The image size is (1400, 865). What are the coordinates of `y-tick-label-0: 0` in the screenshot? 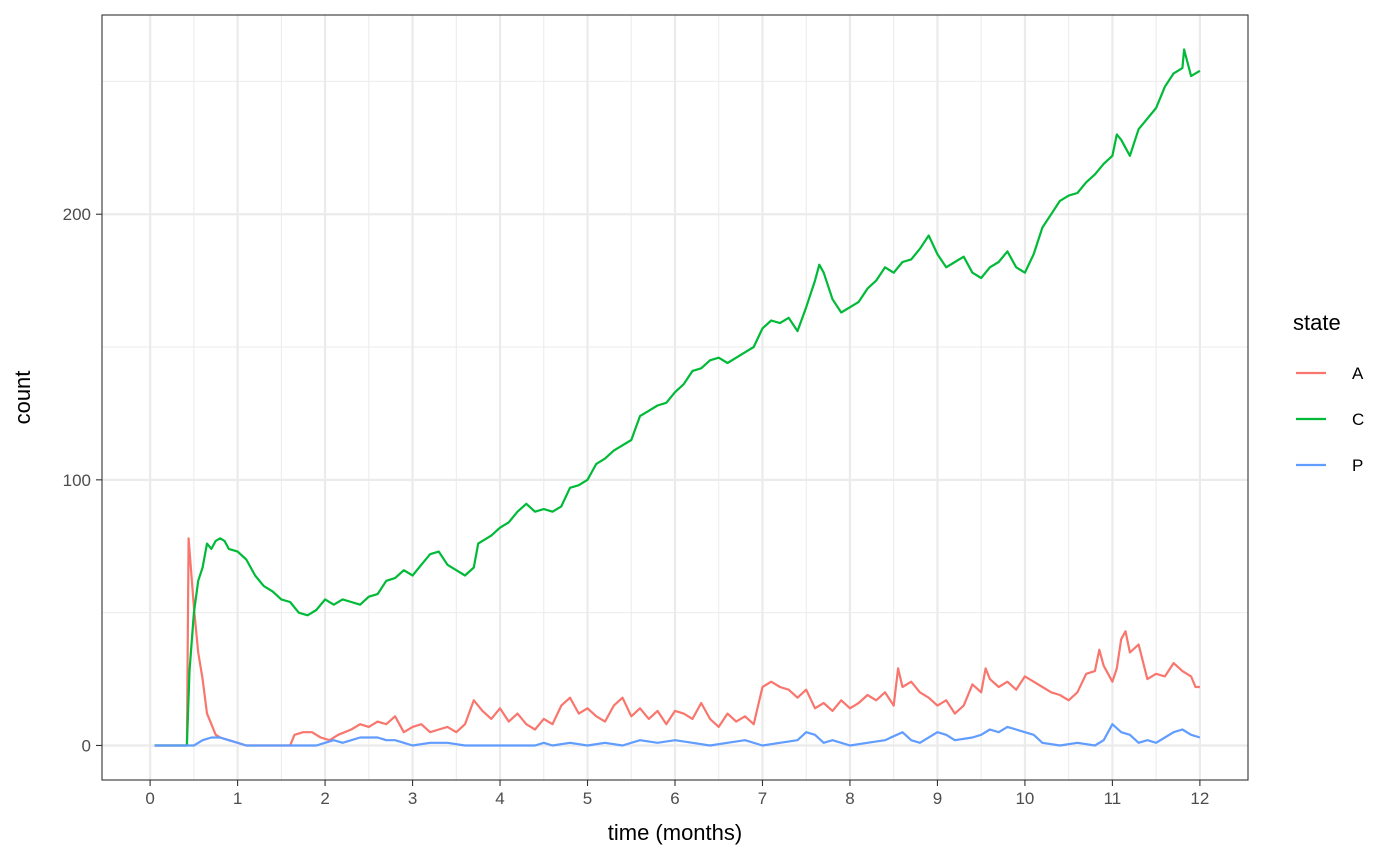 It's located at (86, 745).